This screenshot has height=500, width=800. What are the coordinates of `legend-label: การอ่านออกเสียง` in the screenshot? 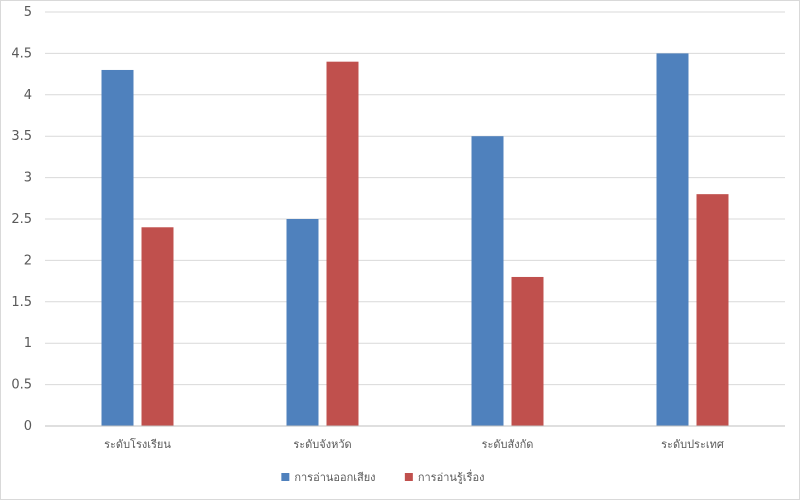 It's located at (334, 477).